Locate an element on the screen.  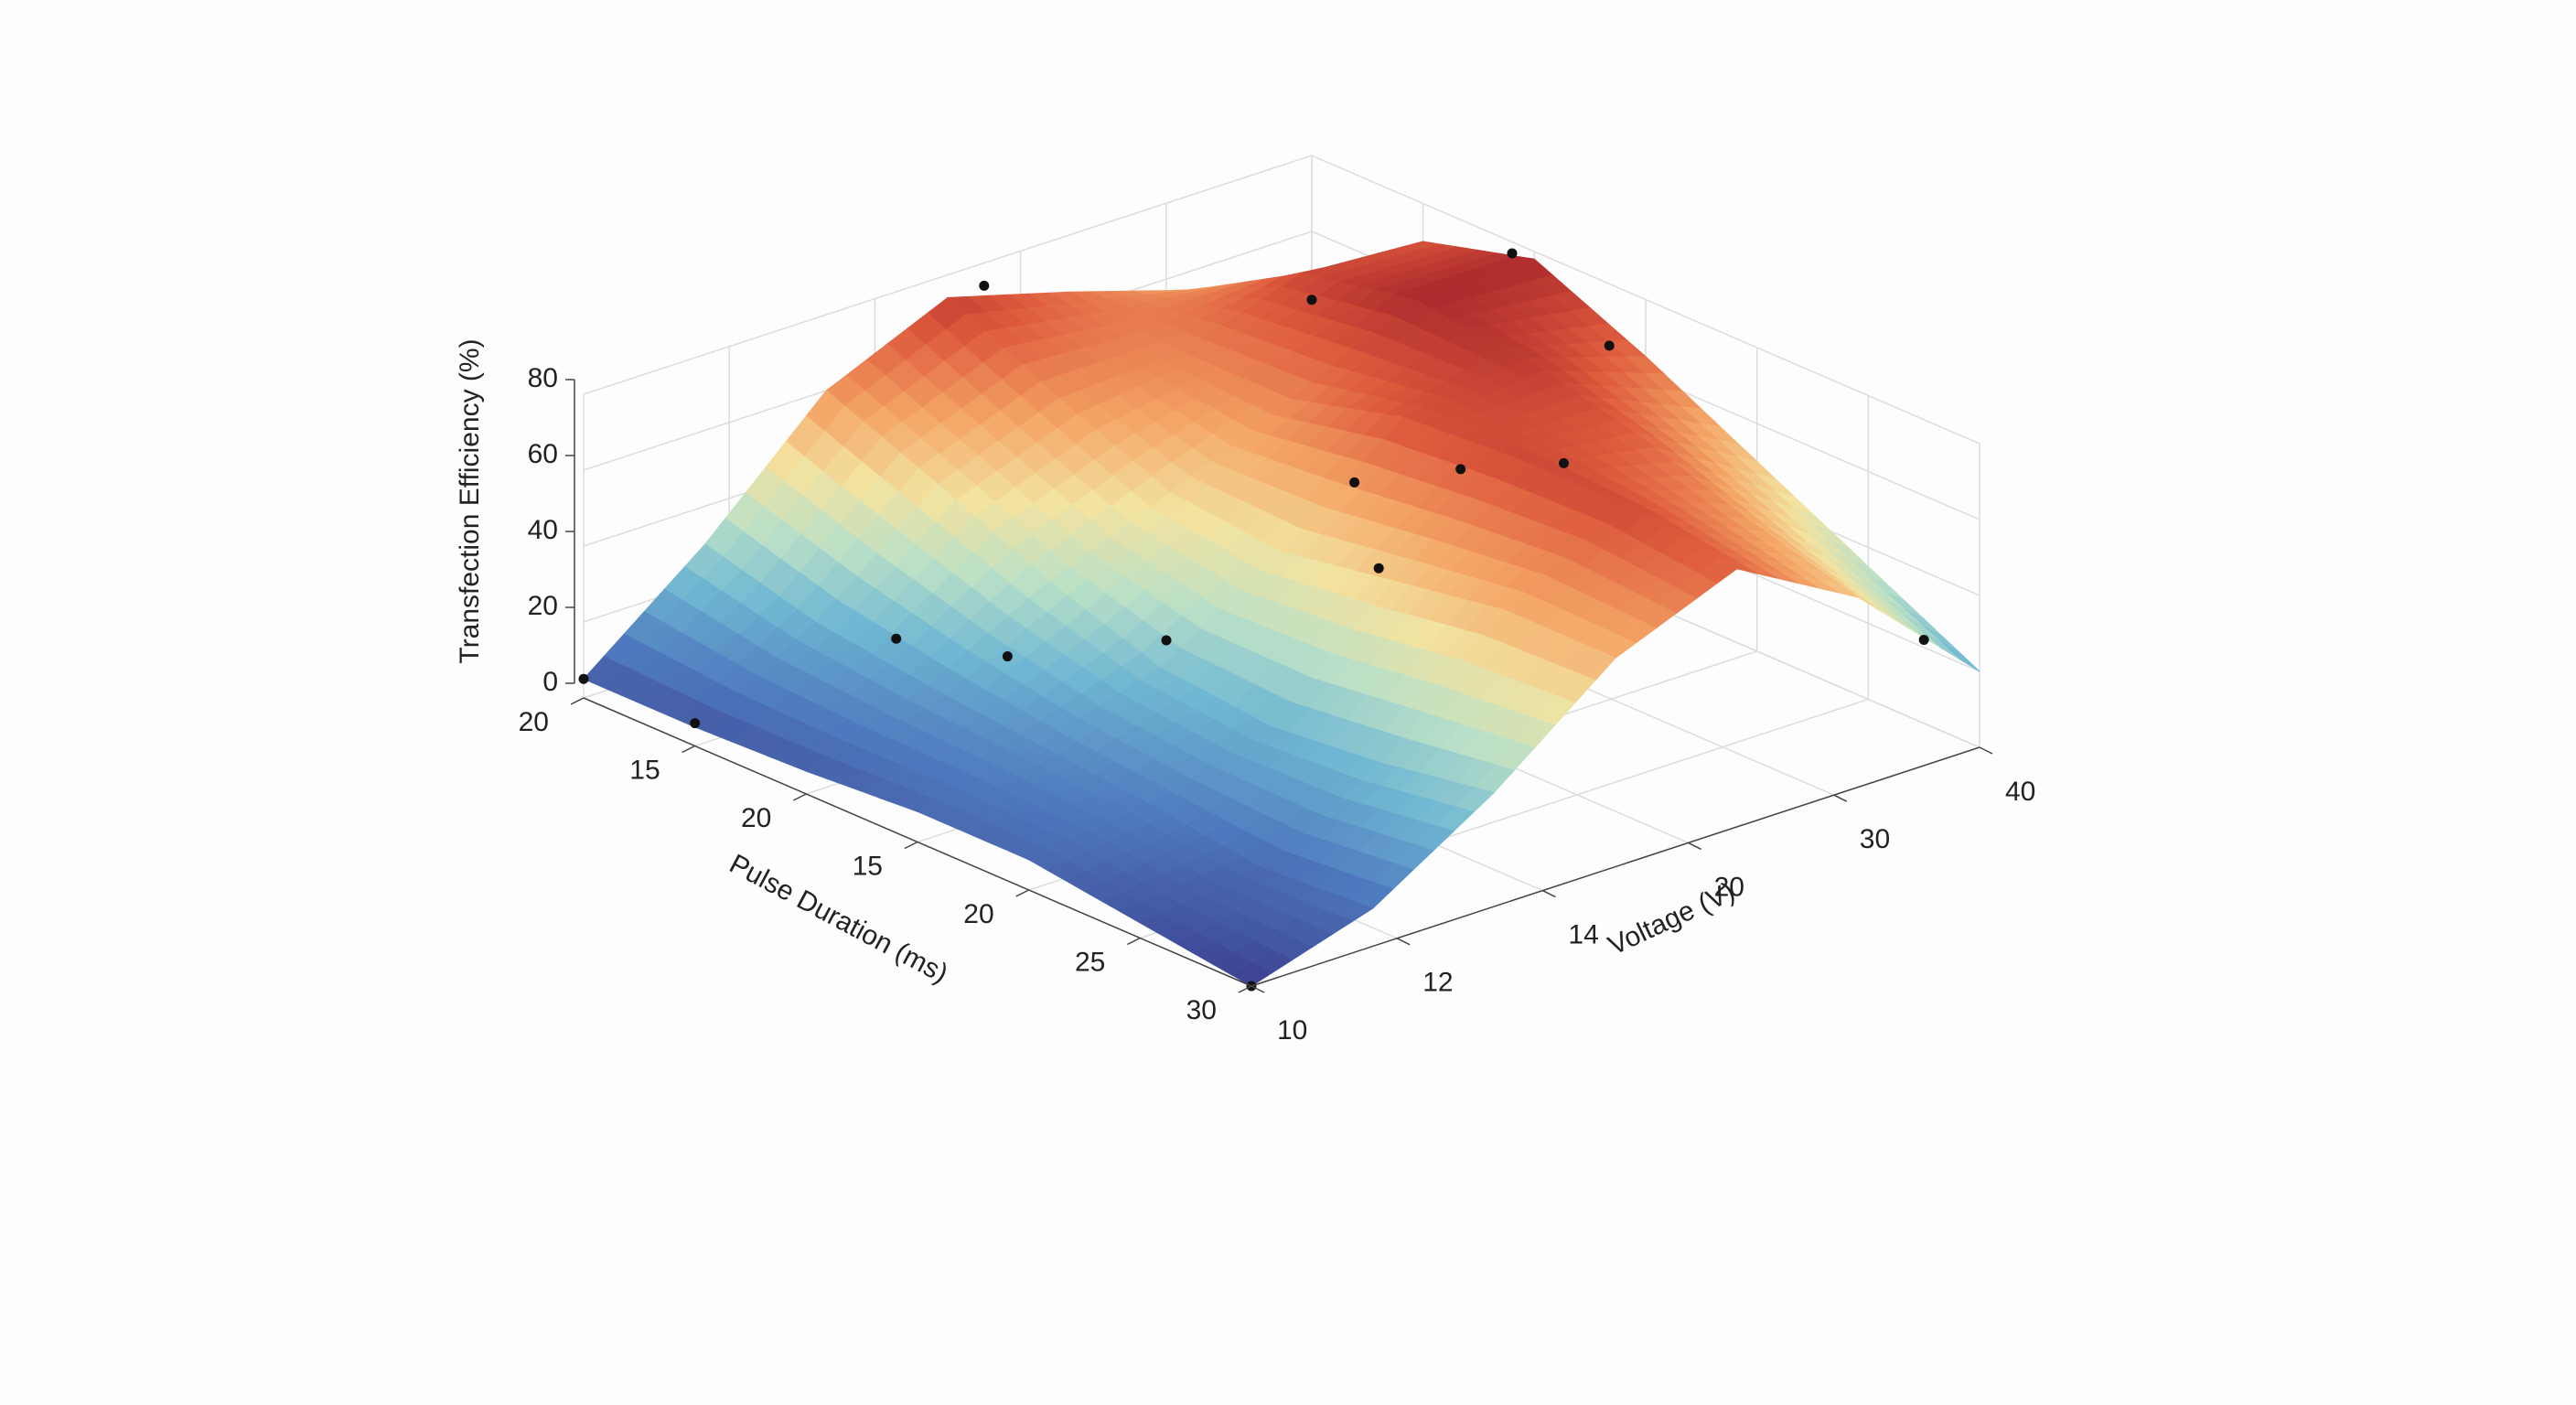
z-tick-label: 40 is located at coordinates (543, 530).